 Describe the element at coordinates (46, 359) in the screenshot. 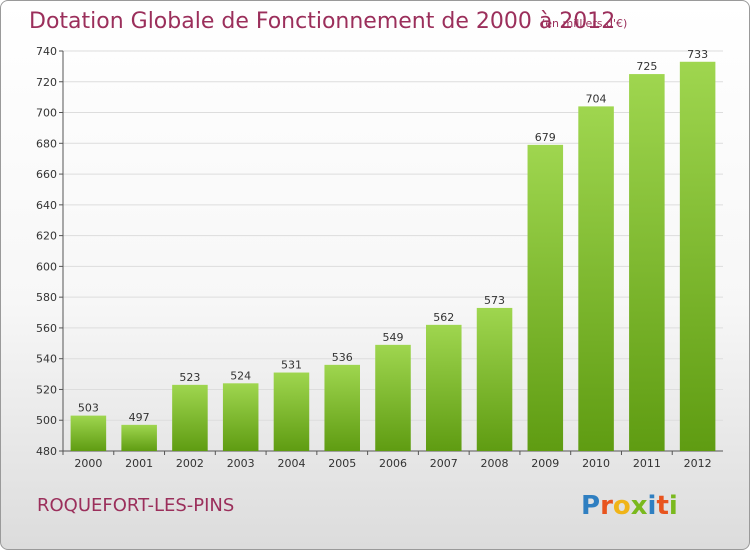

I see `y-tick-label: 540` at that location.